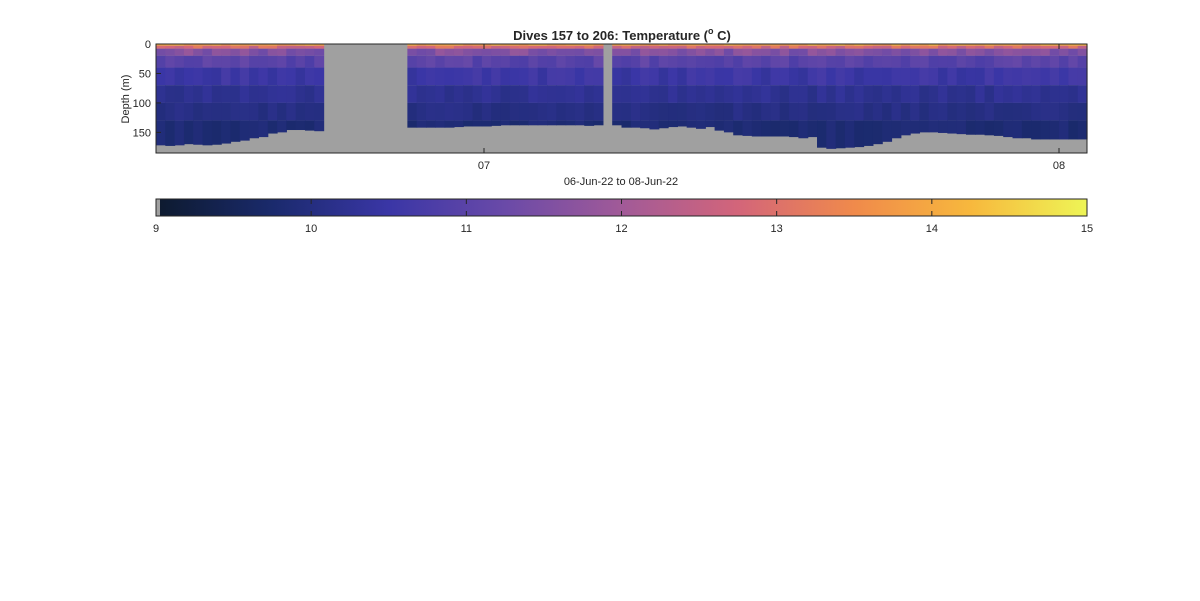 The image size is (1200, 601). What do you see at coordinates (932, 229) in the screenshot?
I see `colorbar-tick-label: 14` at bounding box center [932, 229].